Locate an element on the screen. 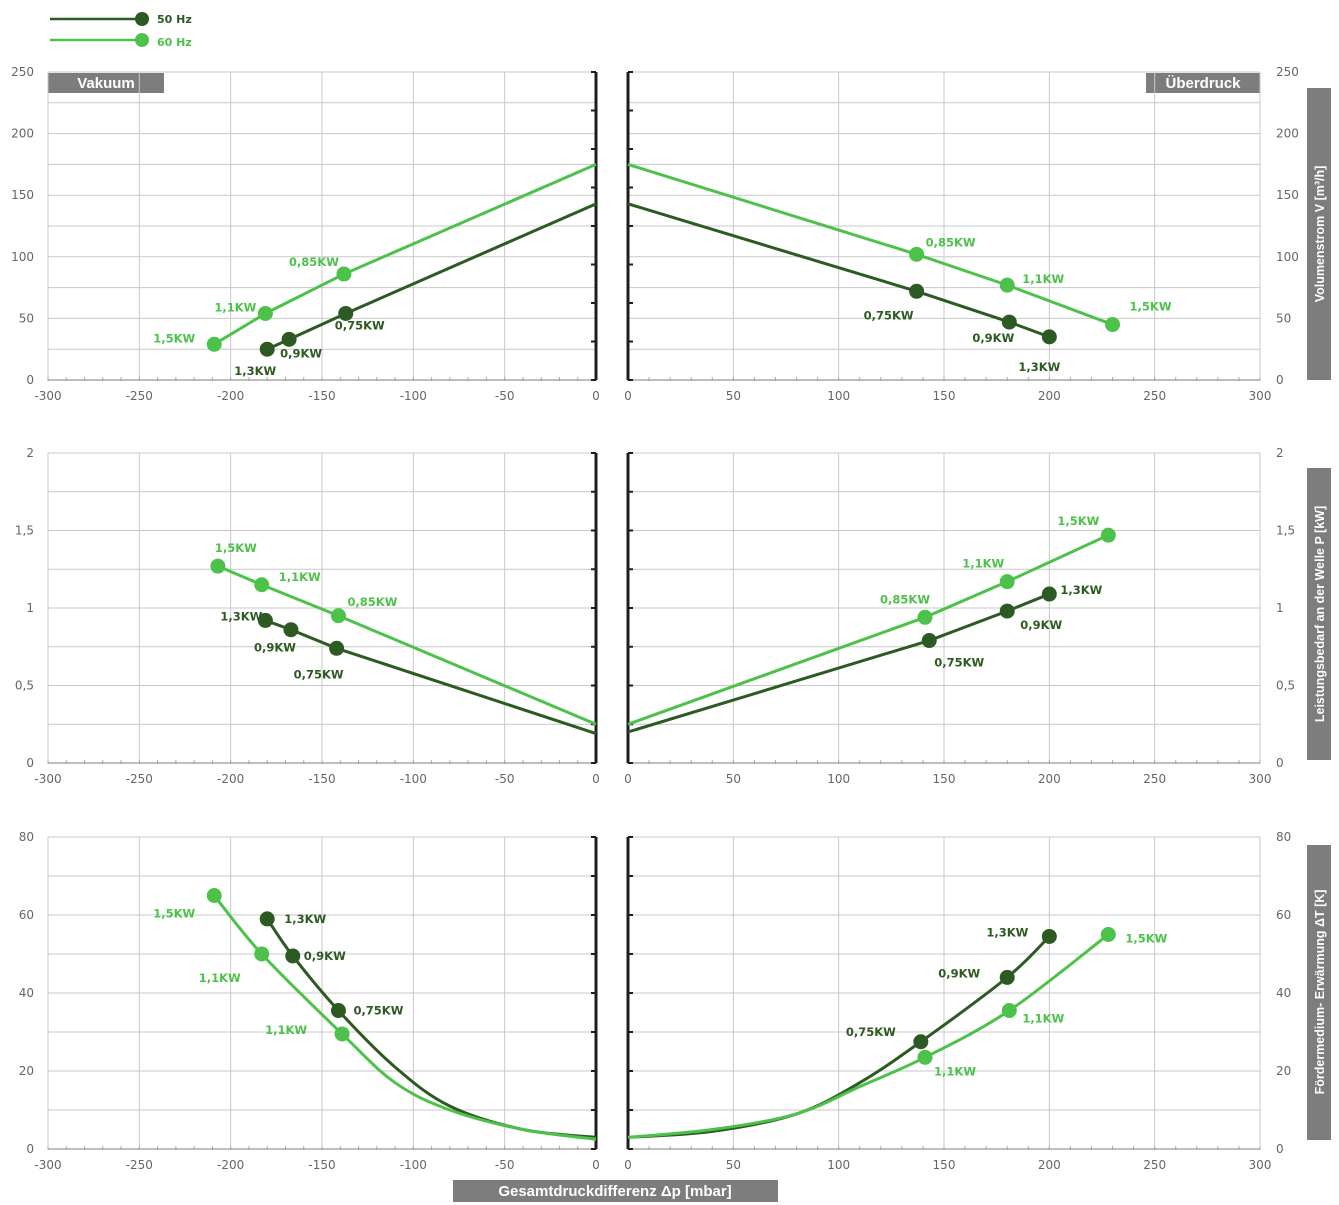  data-label-60hz-left: 1,5KW is located at coordinates (236, 548).